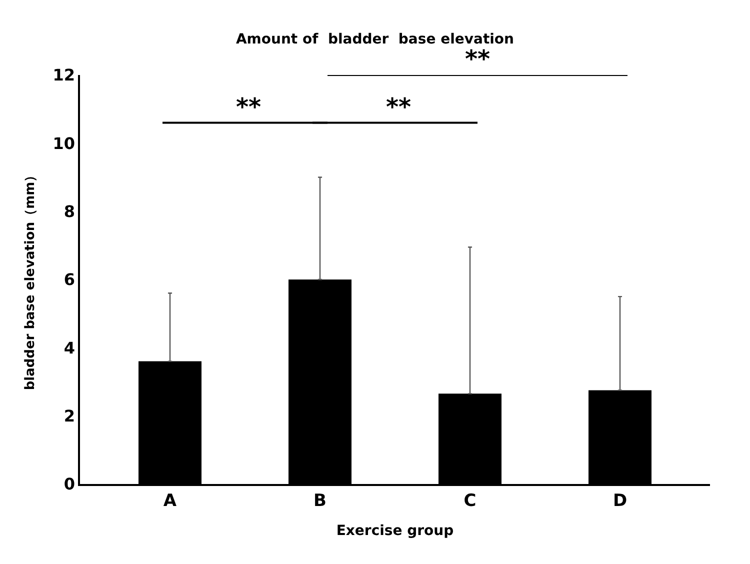 This screenshot has width=750, height=564. What do you see at coordinates (470, 501) in the screenshot?
I see `x-tick-label: C` at bounding box center [470, 501].